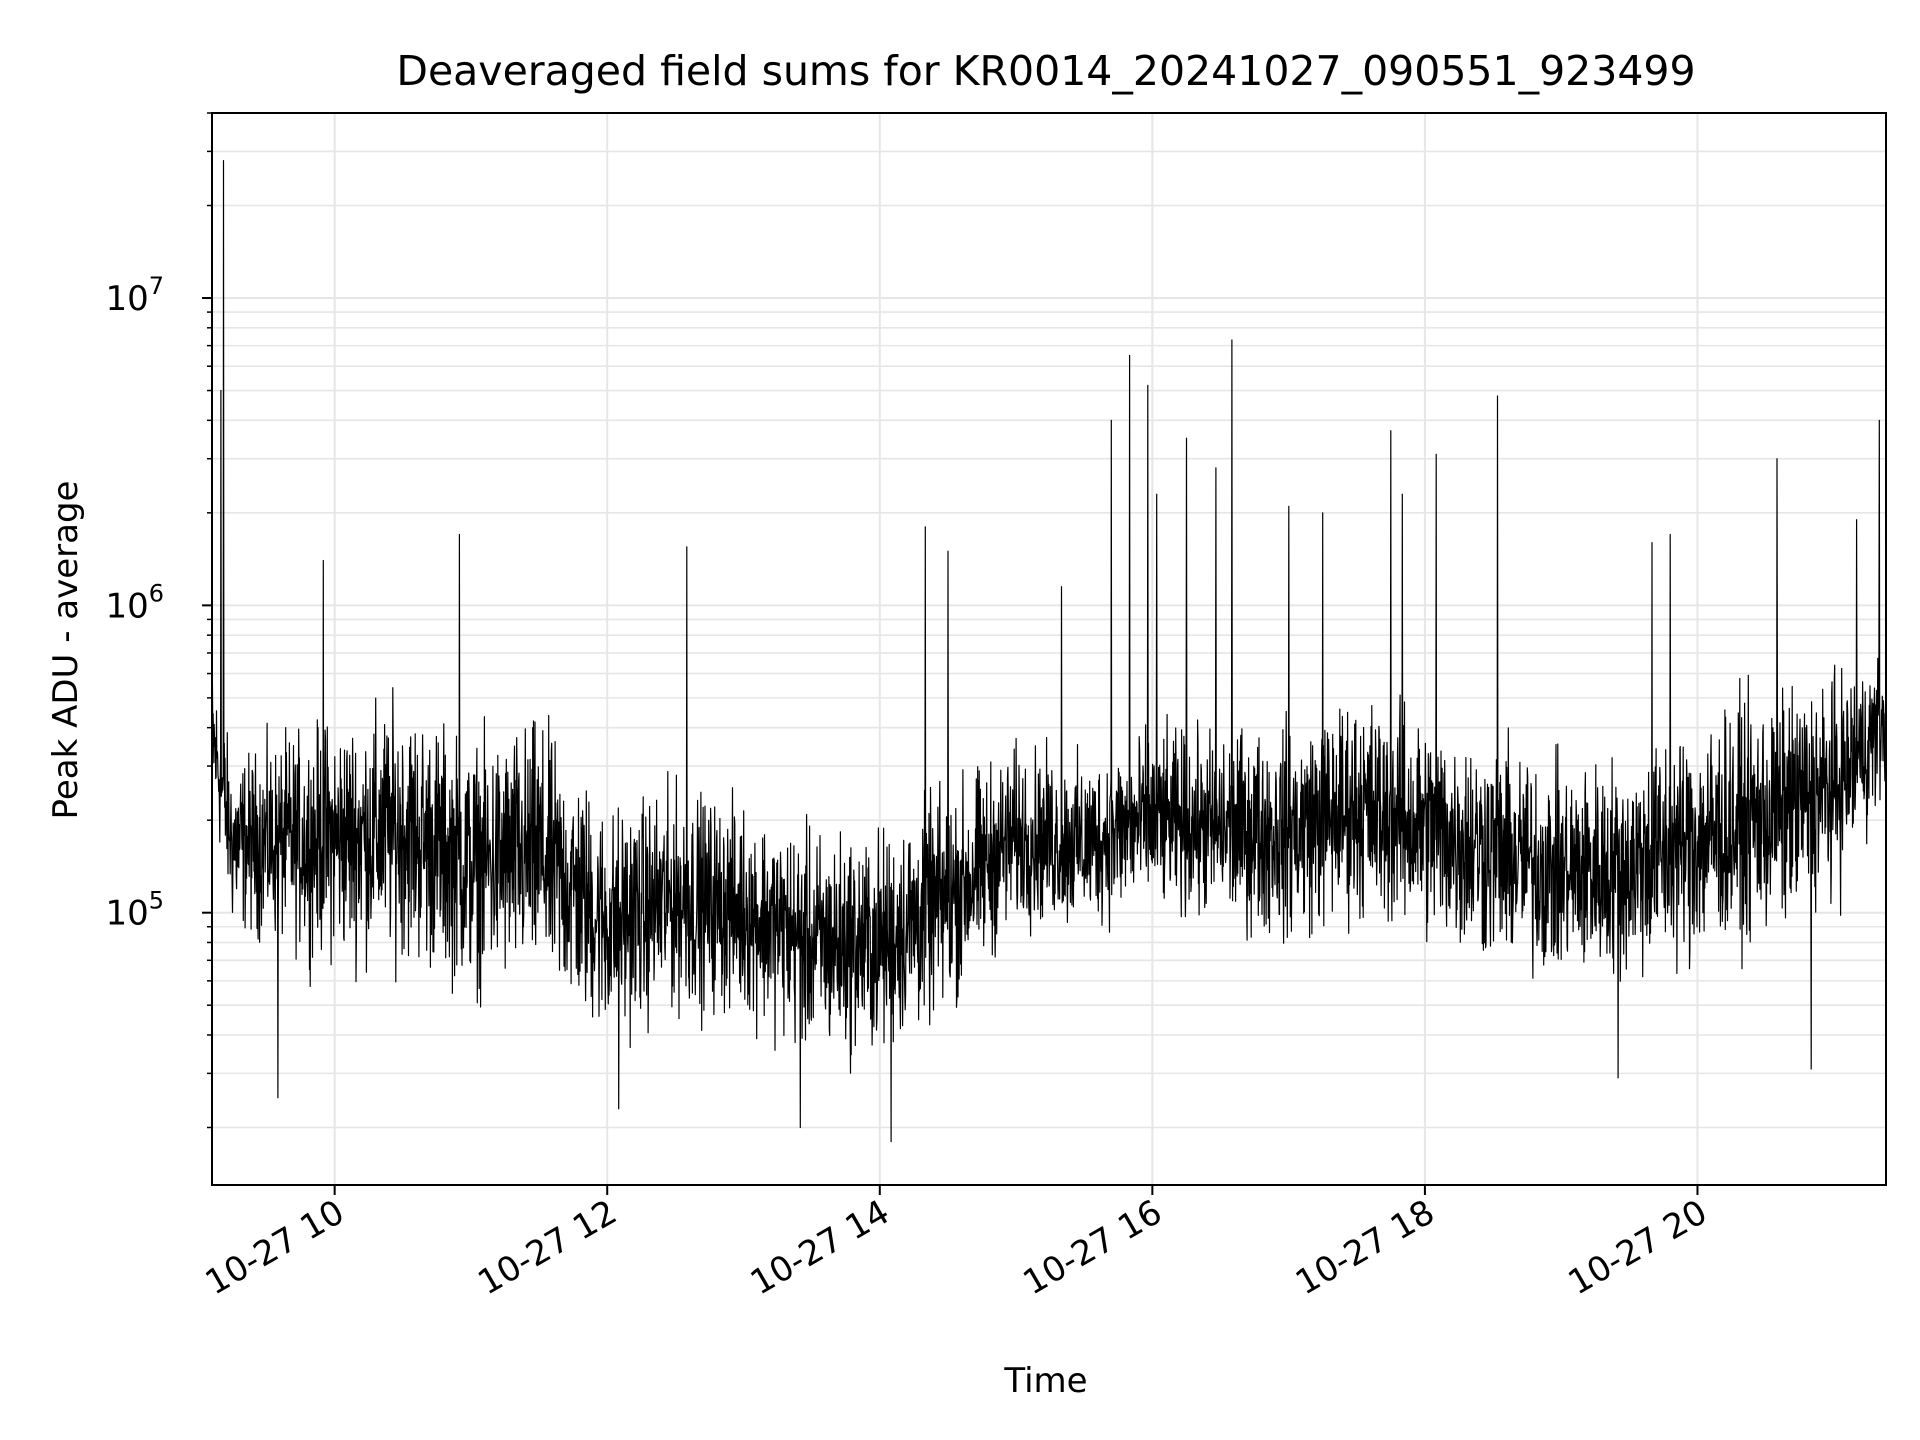  I want to click on y-tick-exponent: 5, so click(156, 901).